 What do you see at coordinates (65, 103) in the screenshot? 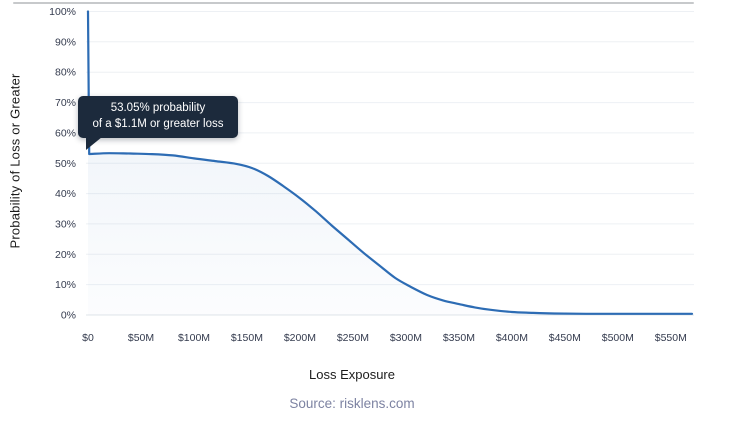
I see `y-tick-label: 70%` at bounding box center [65, 103].